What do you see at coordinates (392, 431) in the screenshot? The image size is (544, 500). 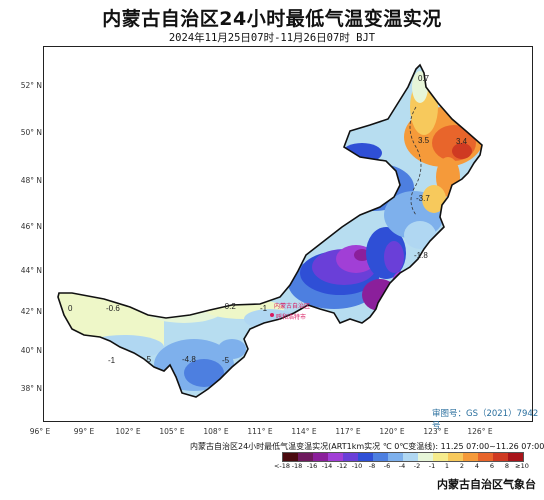 I see `lon-label: 120° E` at bounding box center [392, 431].